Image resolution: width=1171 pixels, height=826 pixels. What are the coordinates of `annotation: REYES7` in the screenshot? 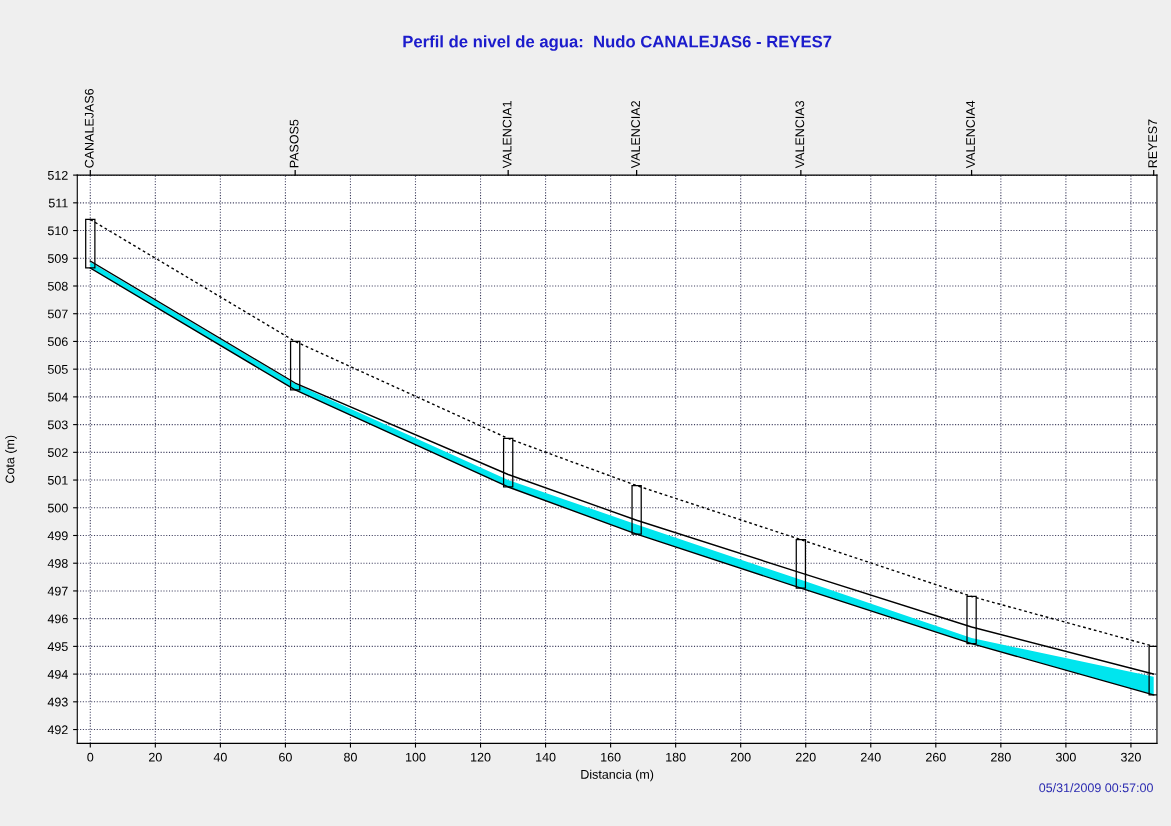 It's located at (1153, 143).